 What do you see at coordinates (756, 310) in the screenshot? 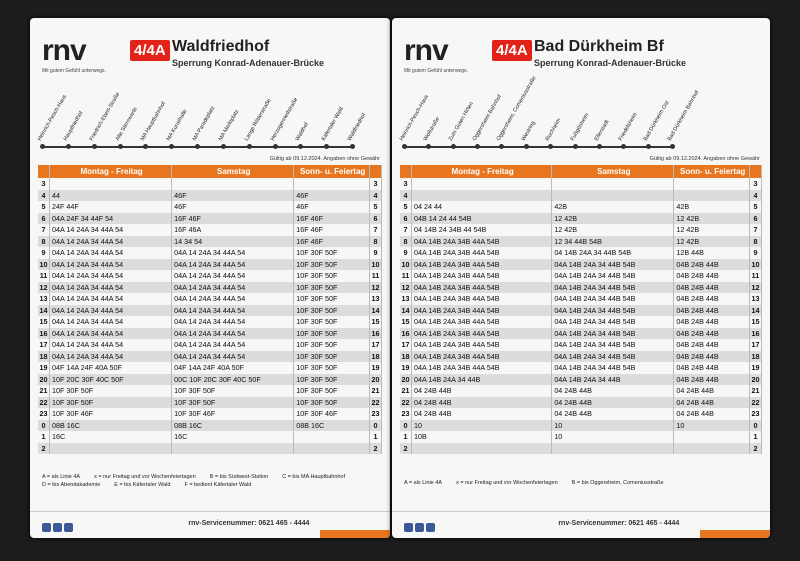
I see `hour: 14` at bounding box center [756, 310].